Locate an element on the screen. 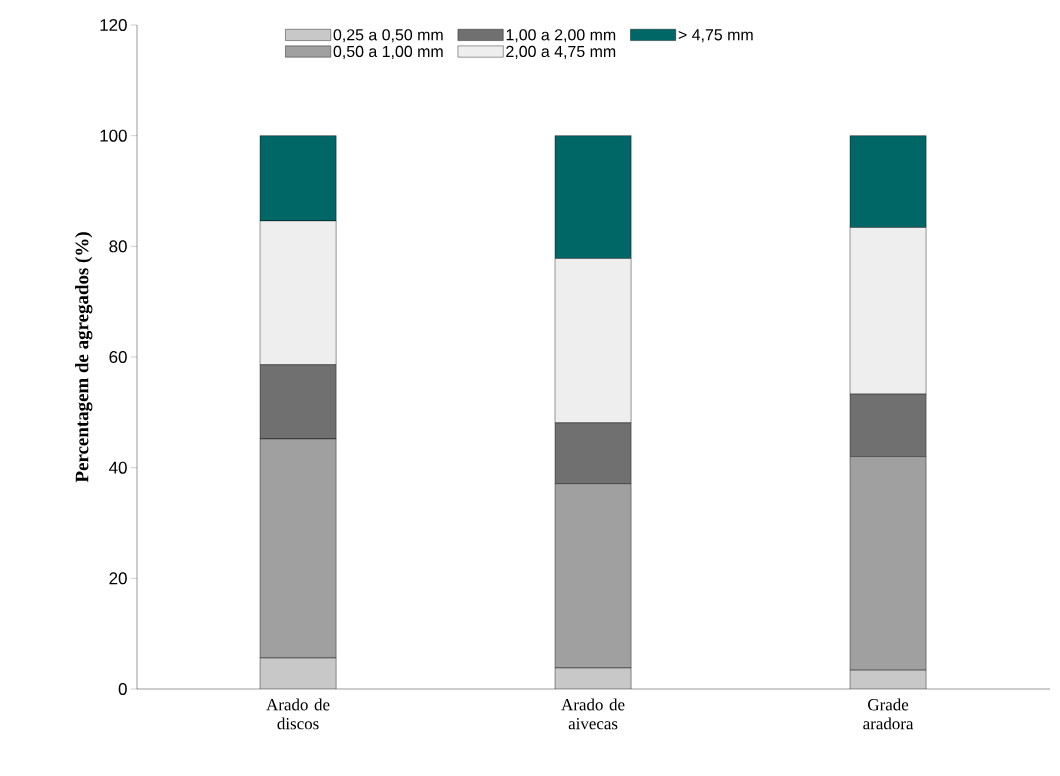 The width and height of the screenshot is (1060, 776). y-tick-label: 0 is located at coordinates (122, 689).